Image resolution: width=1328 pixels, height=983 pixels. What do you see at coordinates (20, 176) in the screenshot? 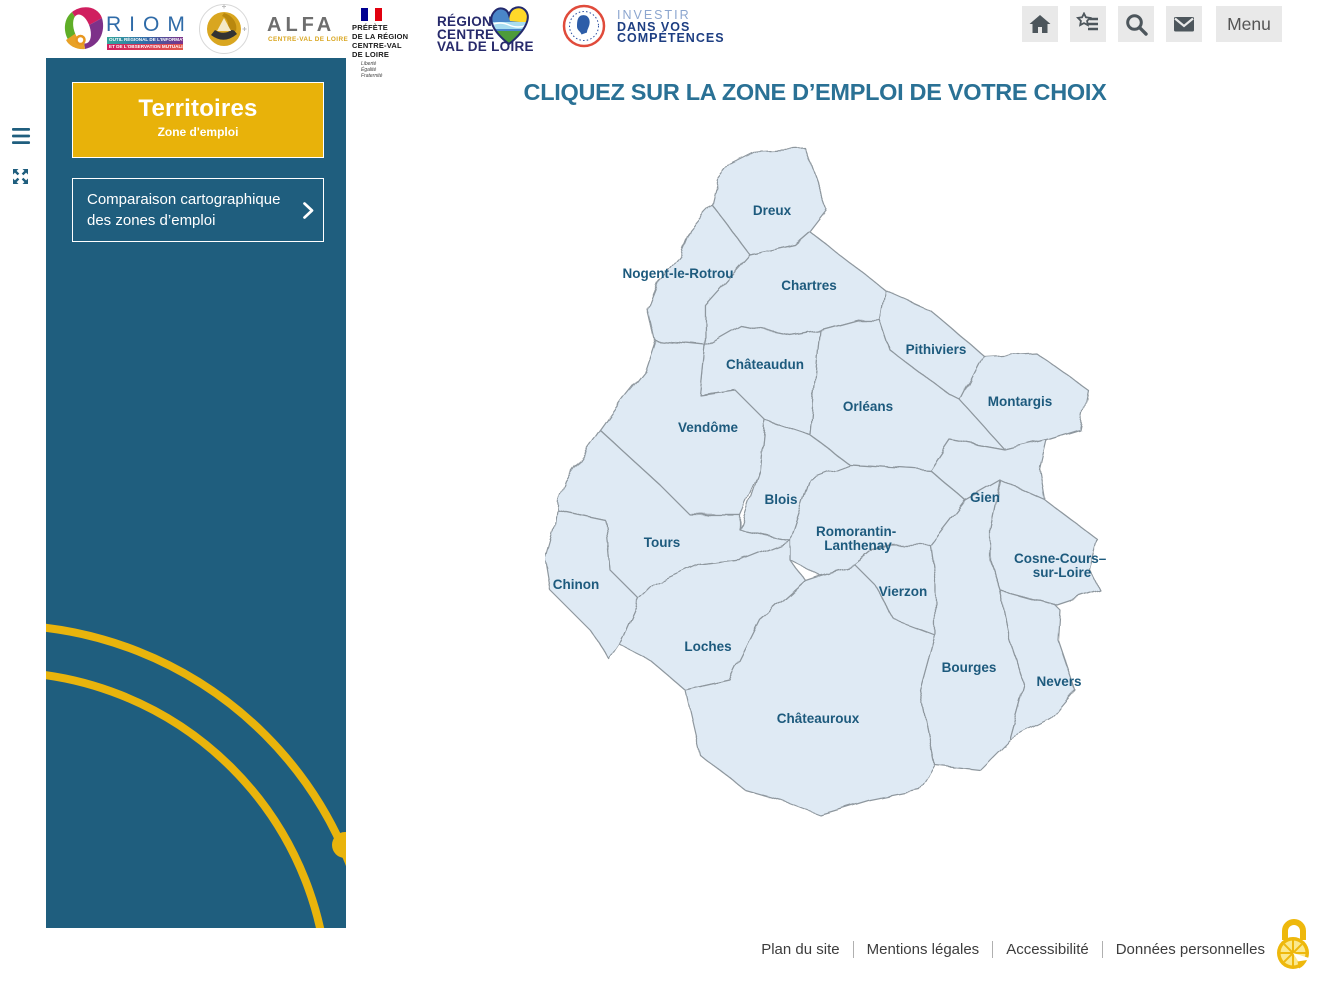
I see `expand-arrows-icon` at bounding box center [20, 176].